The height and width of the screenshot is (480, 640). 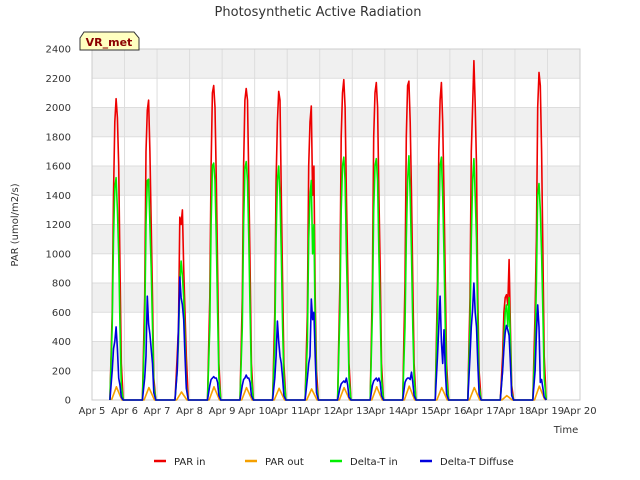 I want to click on site-badge-text: VR_met, so click(x=109, y=42).